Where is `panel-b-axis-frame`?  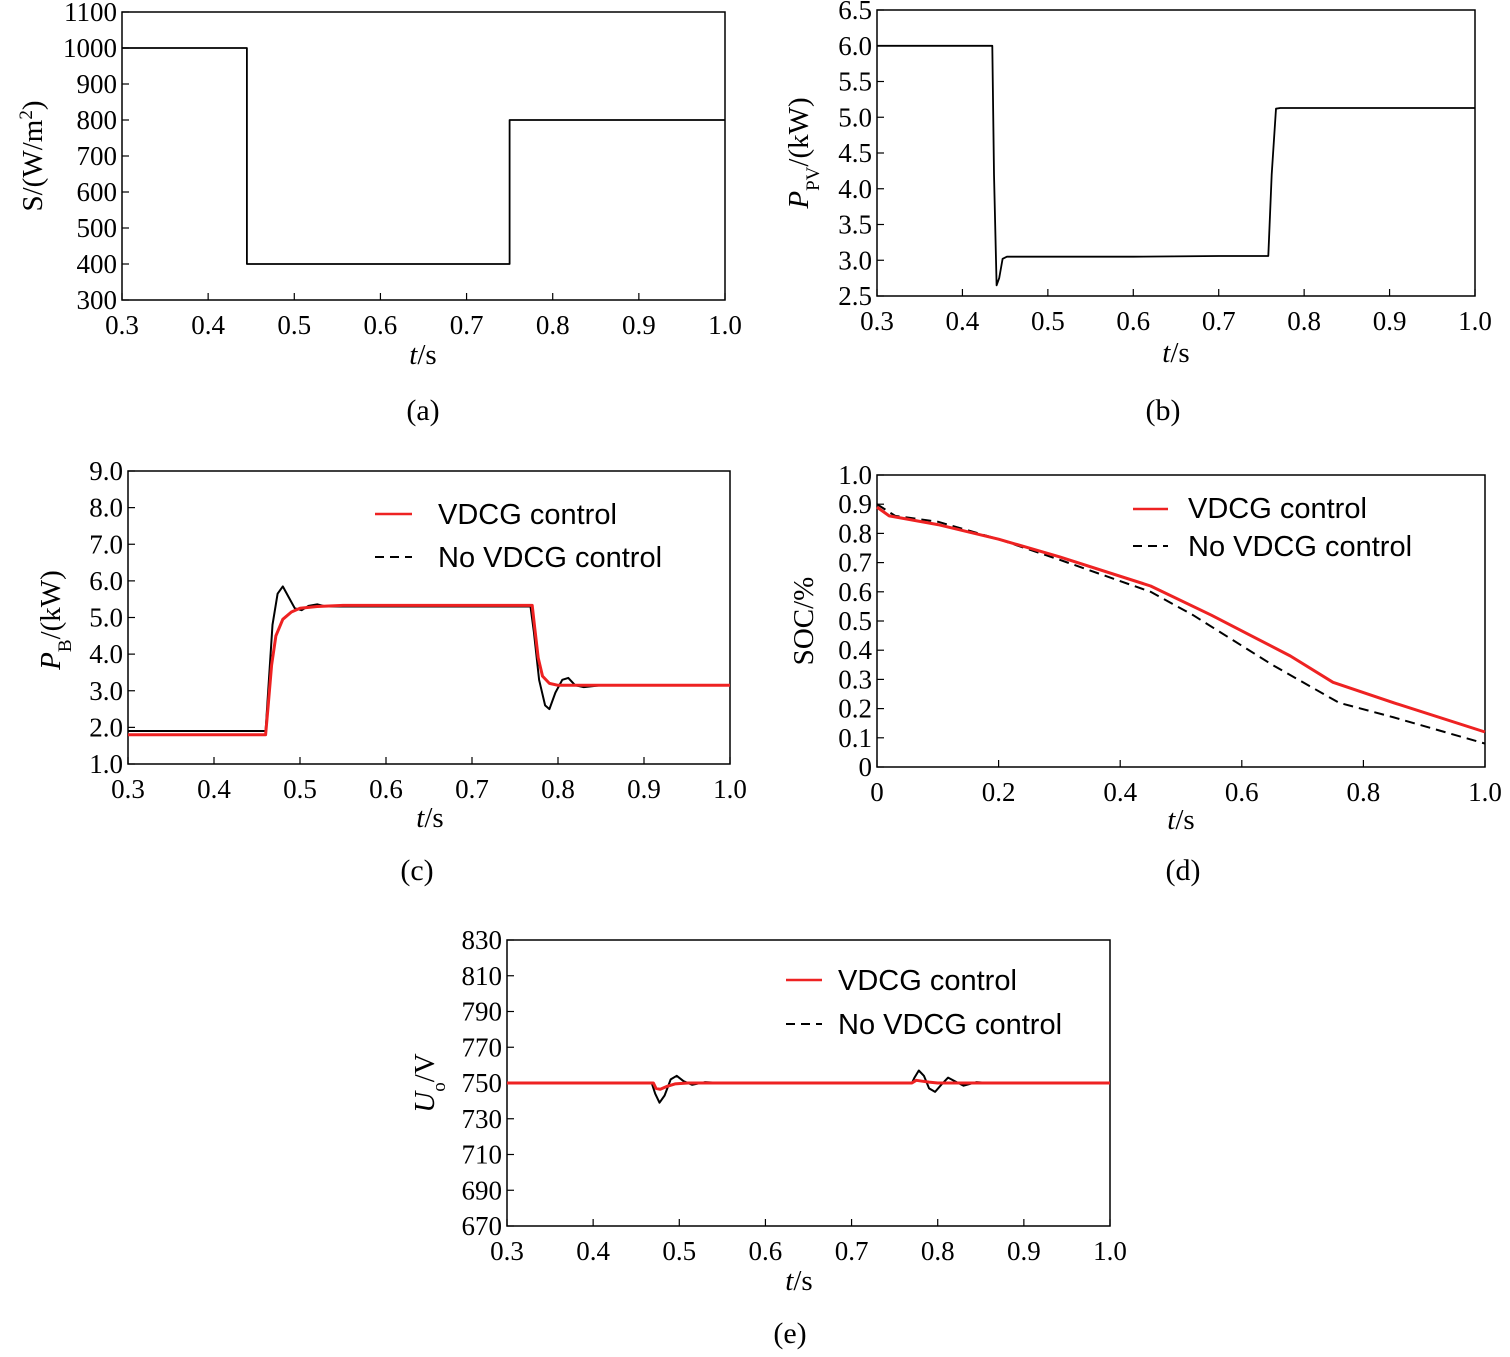
panel-b-axis-frame is located at coordinates (1176, 153).